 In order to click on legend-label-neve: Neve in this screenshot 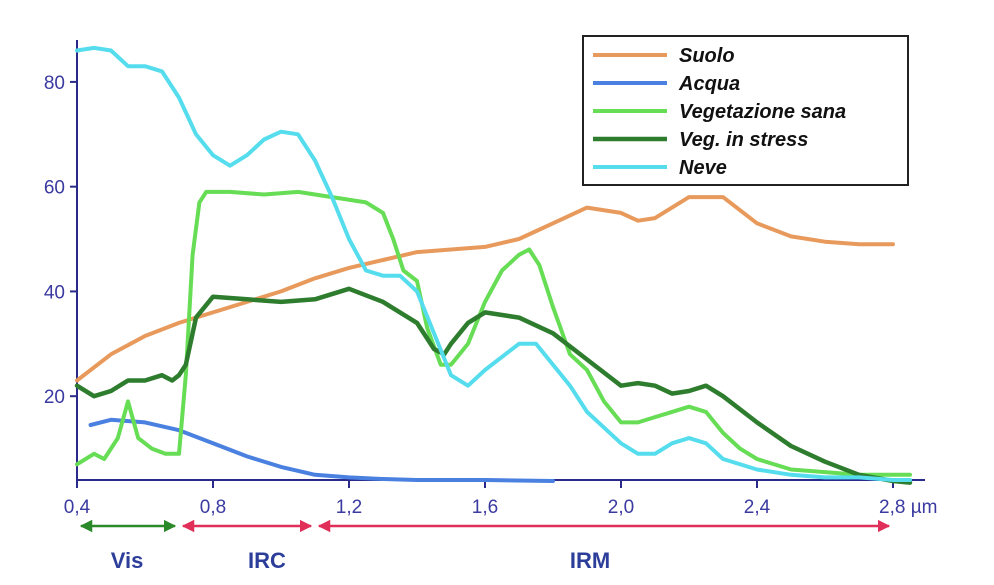, I will do `click(703, 168)`.